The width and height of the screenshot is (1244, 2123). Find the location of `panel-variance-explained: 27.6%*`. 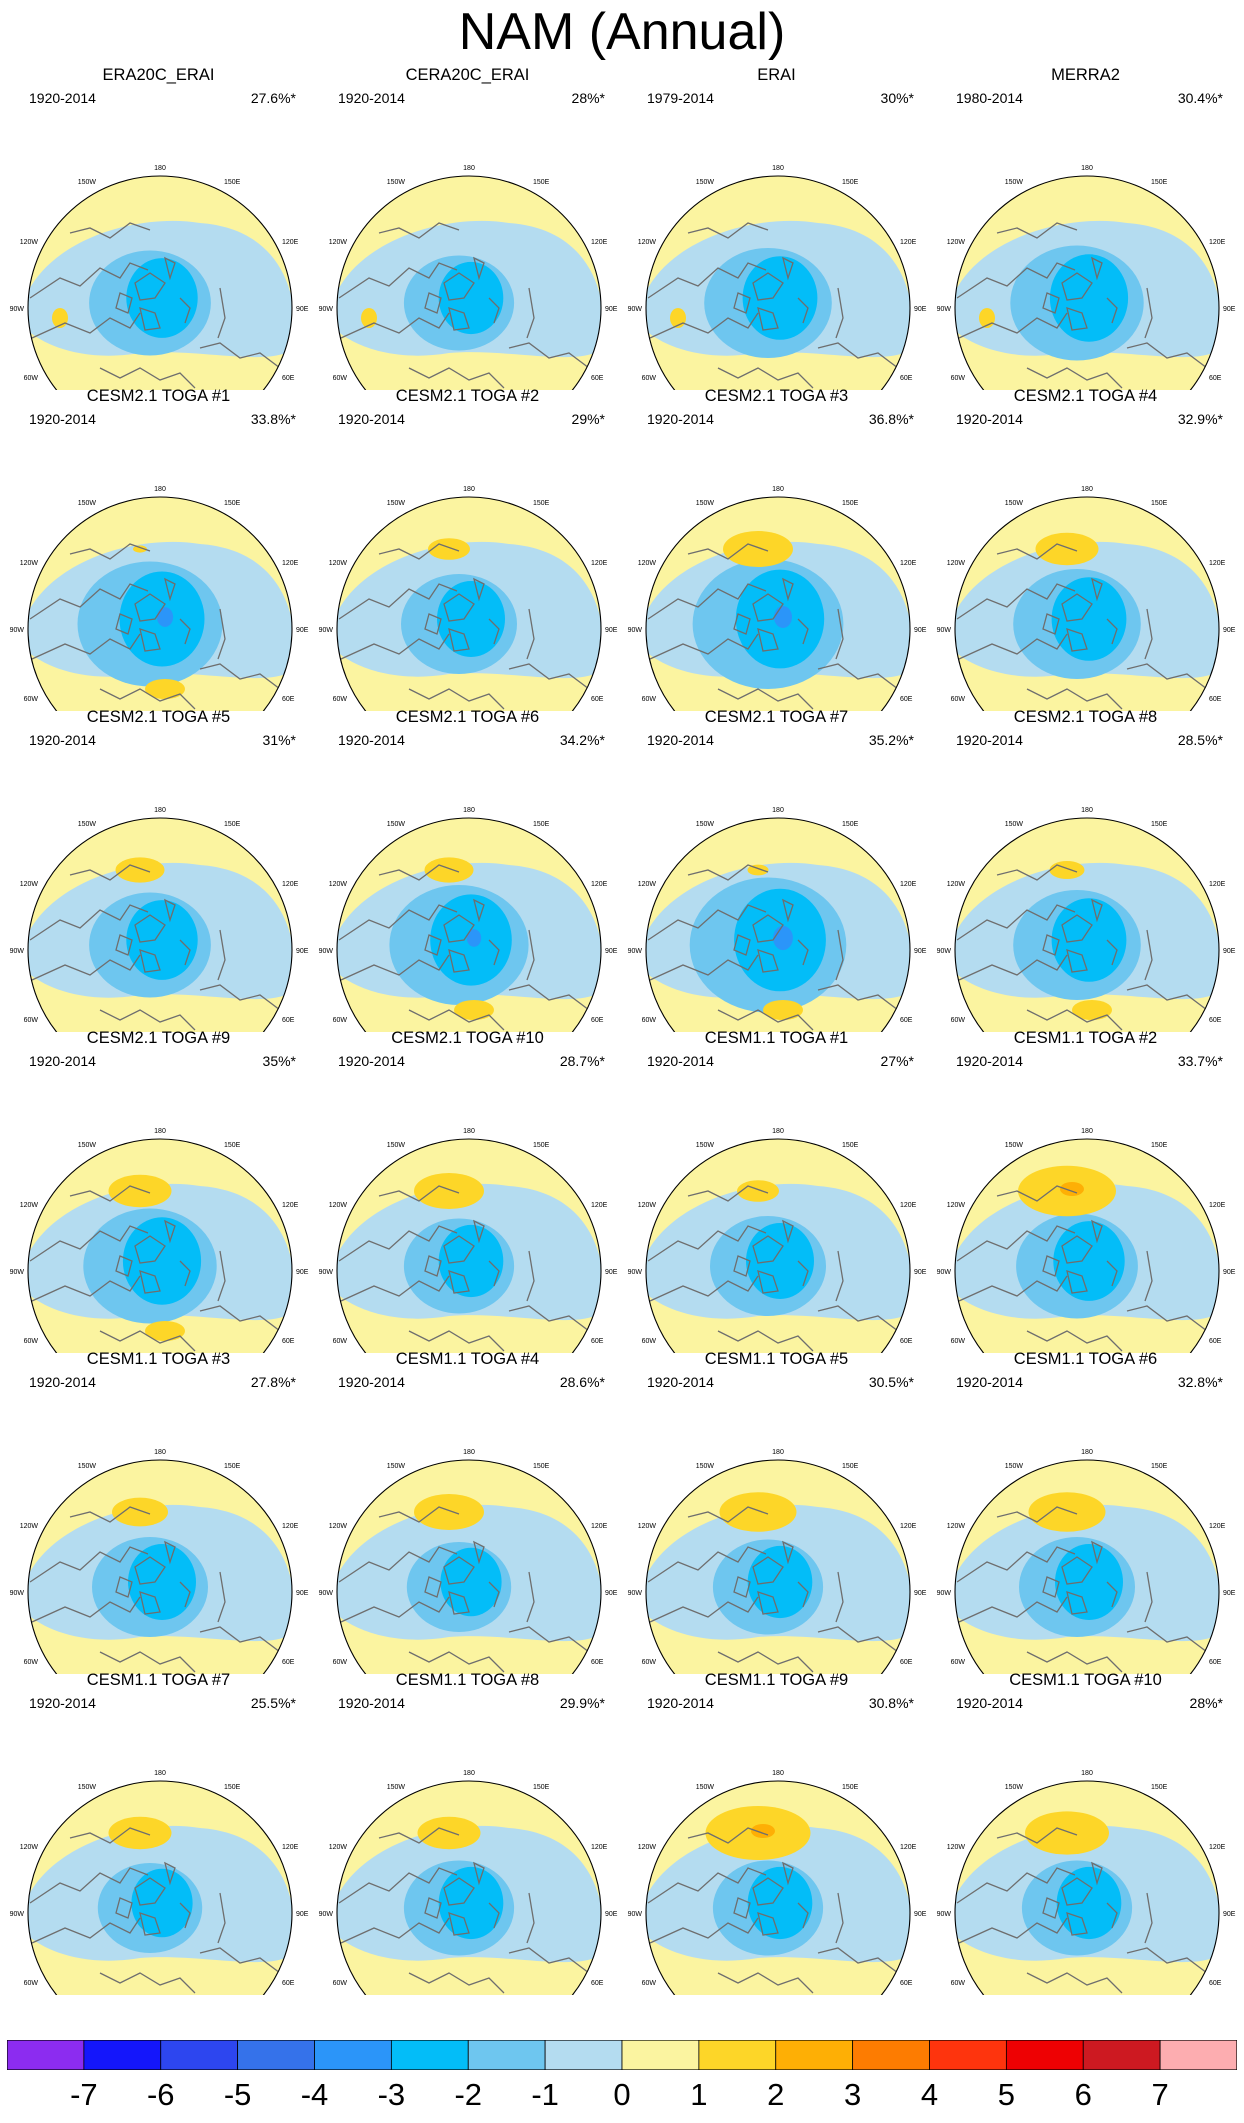

panel-variance-explained: 27.6%* is located at coordinates (273, 98).